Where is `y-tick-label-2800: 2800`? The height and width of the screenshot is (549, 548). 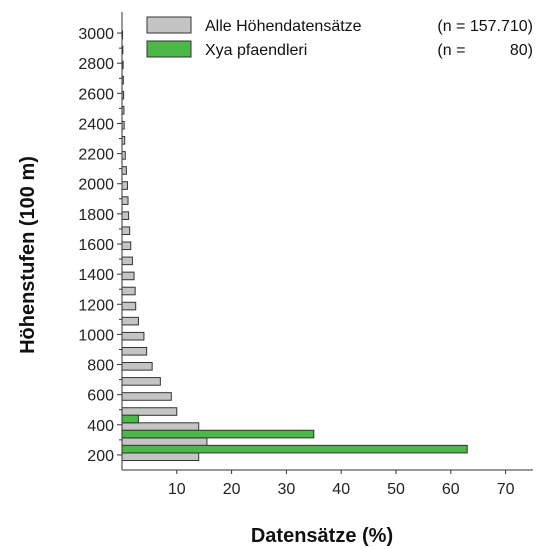
y-tick-label-2800: 2800 is located at coordinates (96, 64).